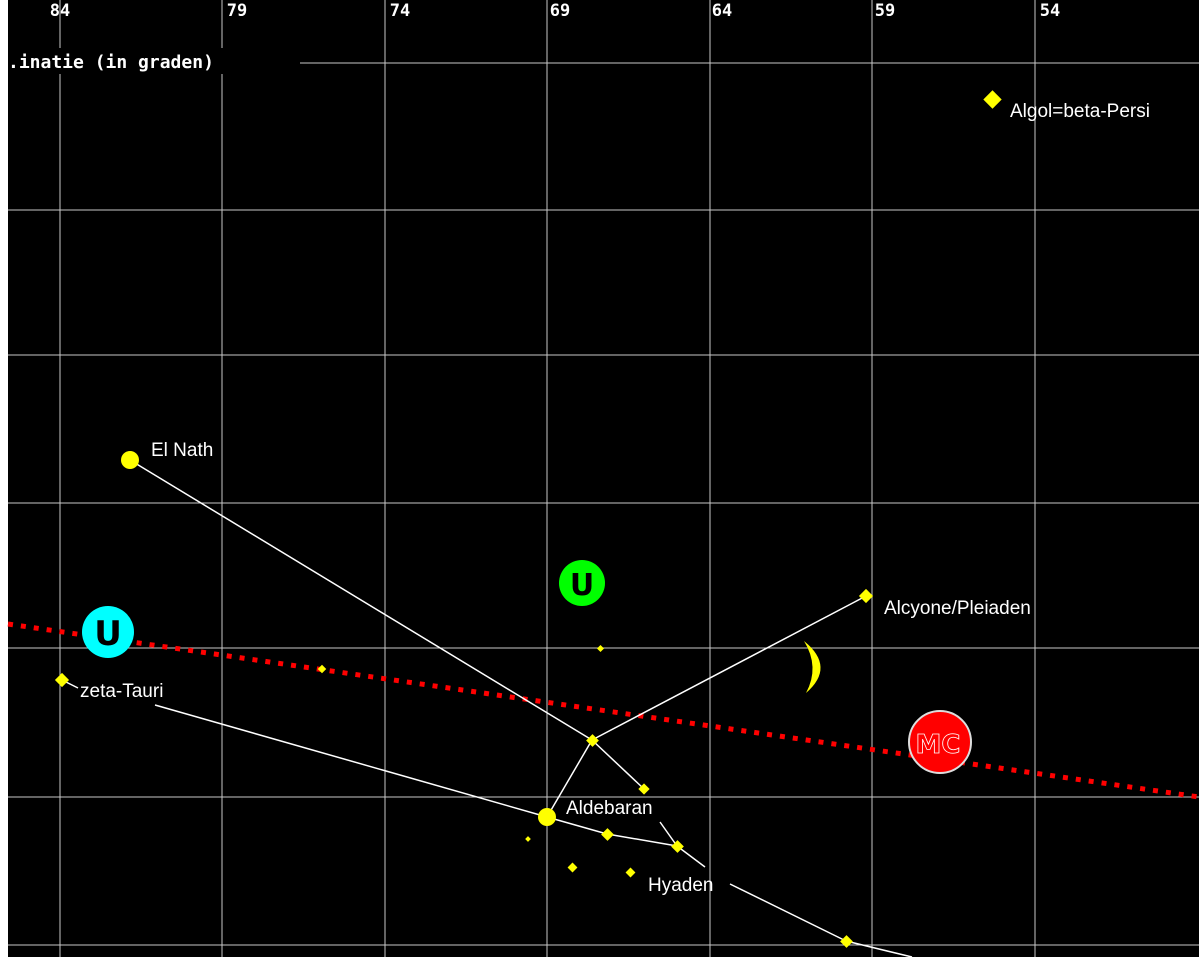 Image resolution: width=1199 pixels, height=957 pixels. Describe the element at coordinates (582, 585) in the screenshot. I see `venus-glyph: U` at that location.